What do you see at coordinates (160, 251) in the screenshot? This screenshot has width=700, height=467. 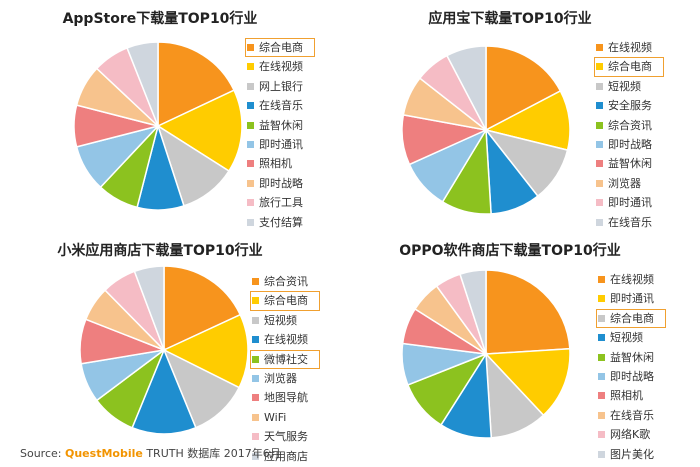 I see `chart-title: 小米应用商店下载量TOP10行业` at bounding box center [160, 251].